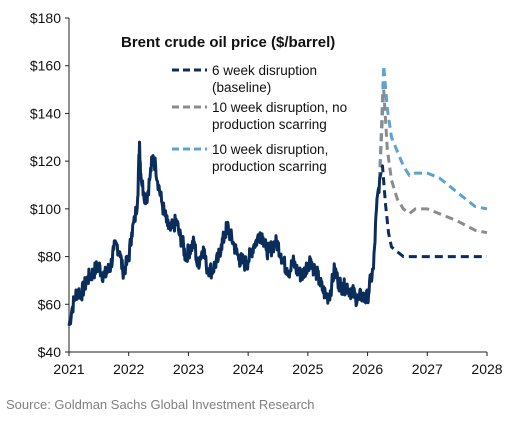 Image resolution: width=515 pixels, height=432 pixels. What do you see at coordinates (367, 369) in the screenshot?
I see `x-tick-label: 2026` at bounding box center [367, 369].